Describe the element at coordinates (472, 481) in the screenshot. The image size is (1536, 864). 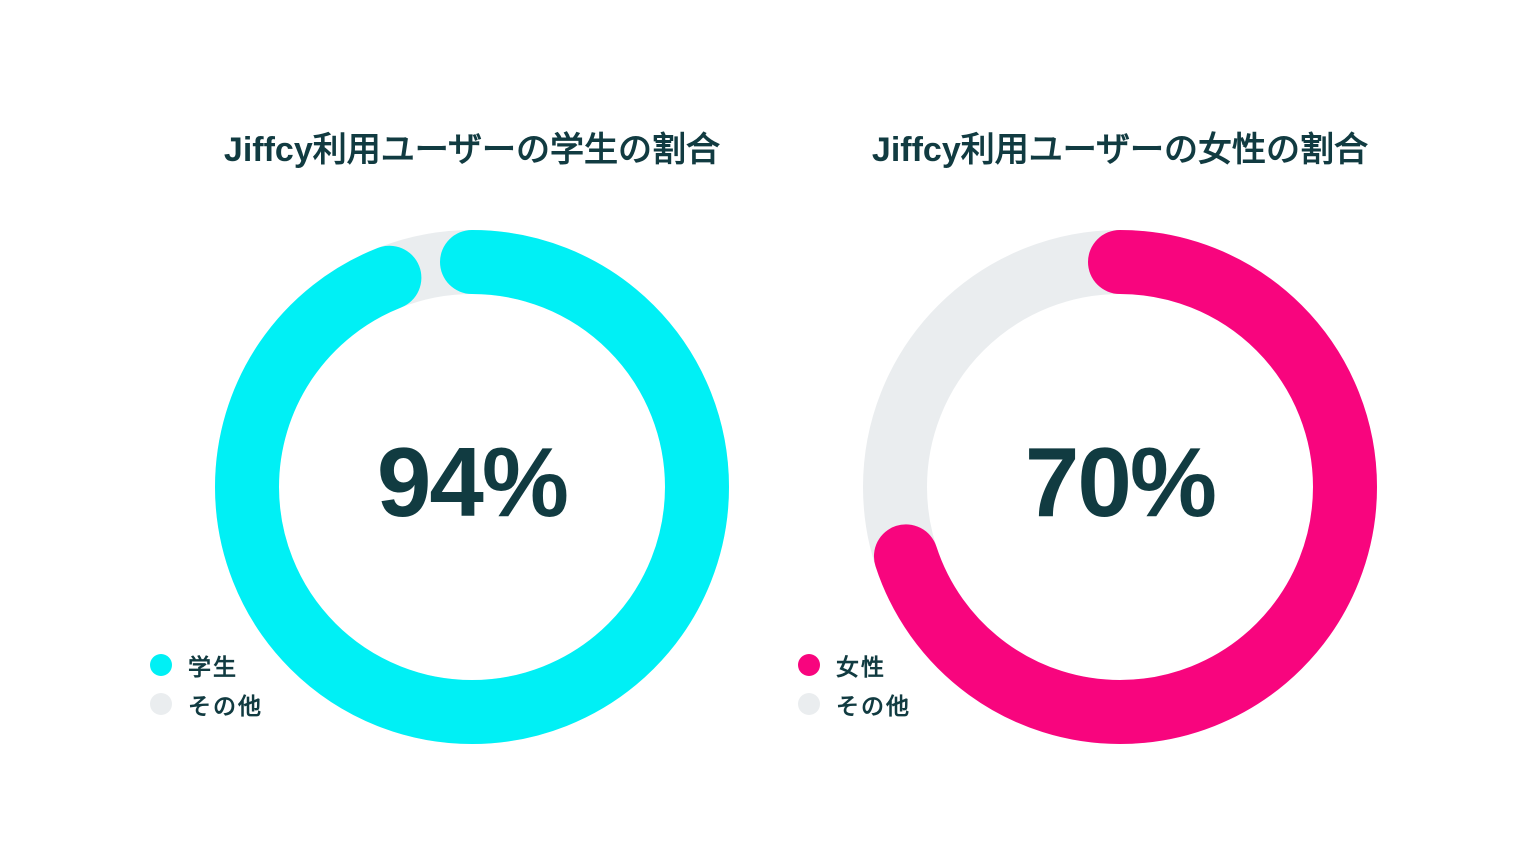
I see `donut-center-value: 94%` at that location.